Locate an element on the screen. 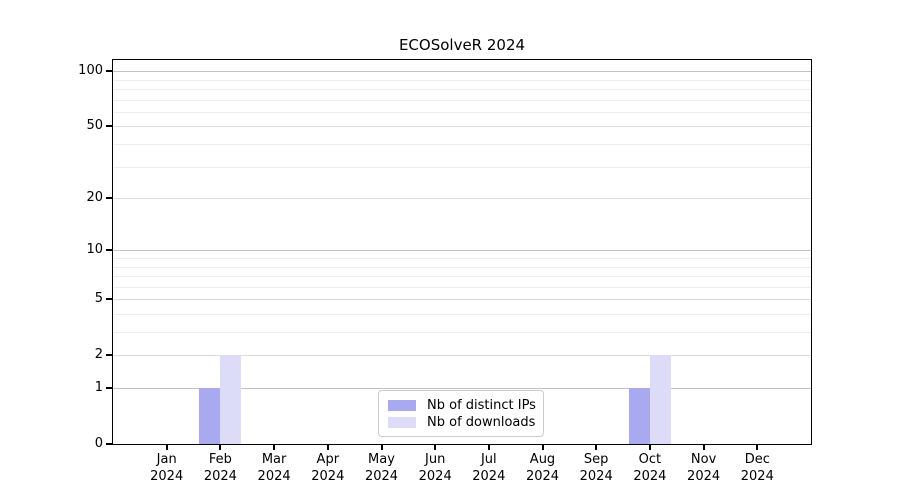 The height and width of the screenshot is (500, 900). x-tick-month: Nov is located at coordinates (703, 459).